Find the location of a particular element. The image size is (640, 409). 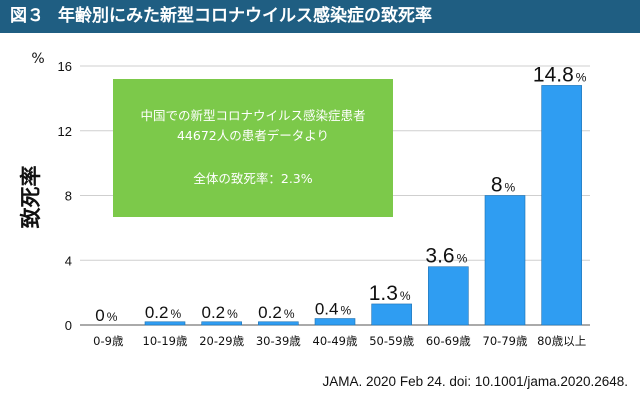

title-bar: 図３ 年齢別にみた新型コロナウイルス感染症の致死率 is located at coordinates (320, 16).